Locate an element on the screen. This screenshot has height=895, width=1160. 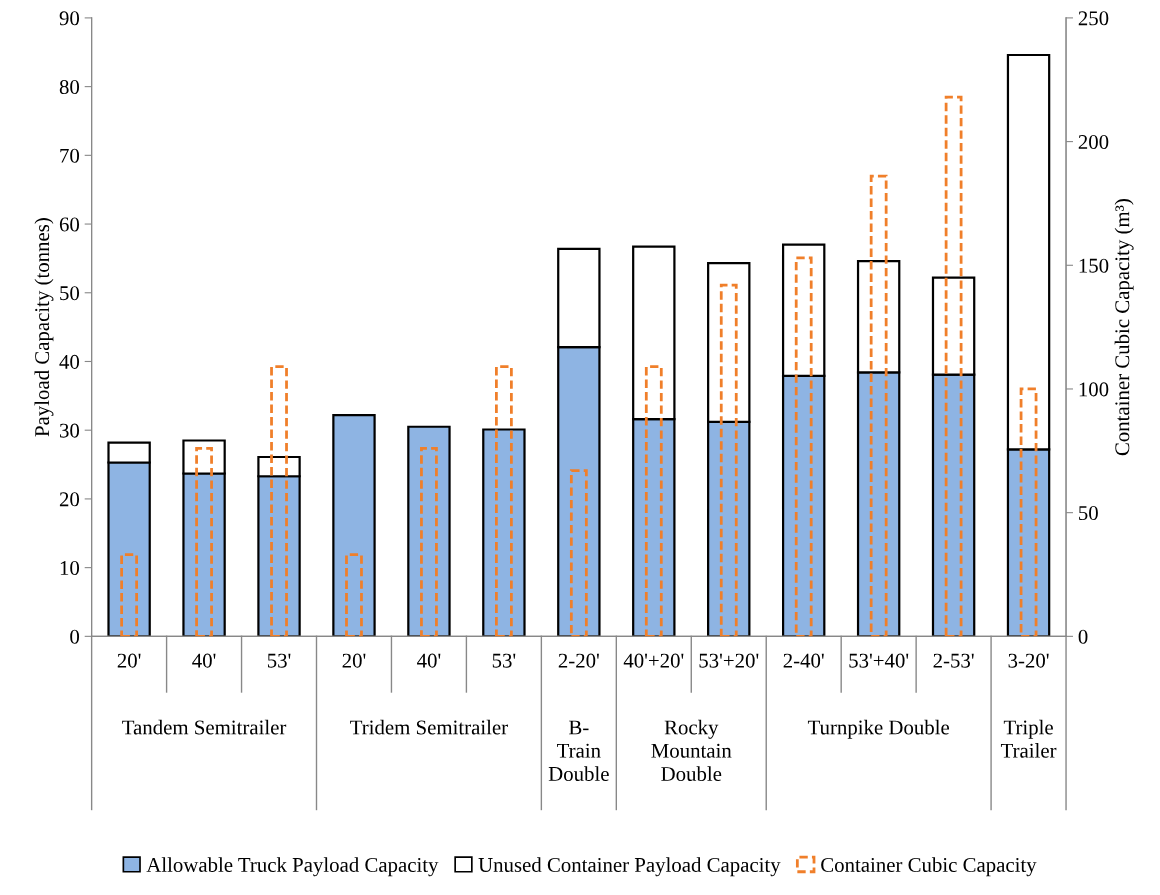
x-tick-label: 3-20' is located at coordinates (1028, 660).